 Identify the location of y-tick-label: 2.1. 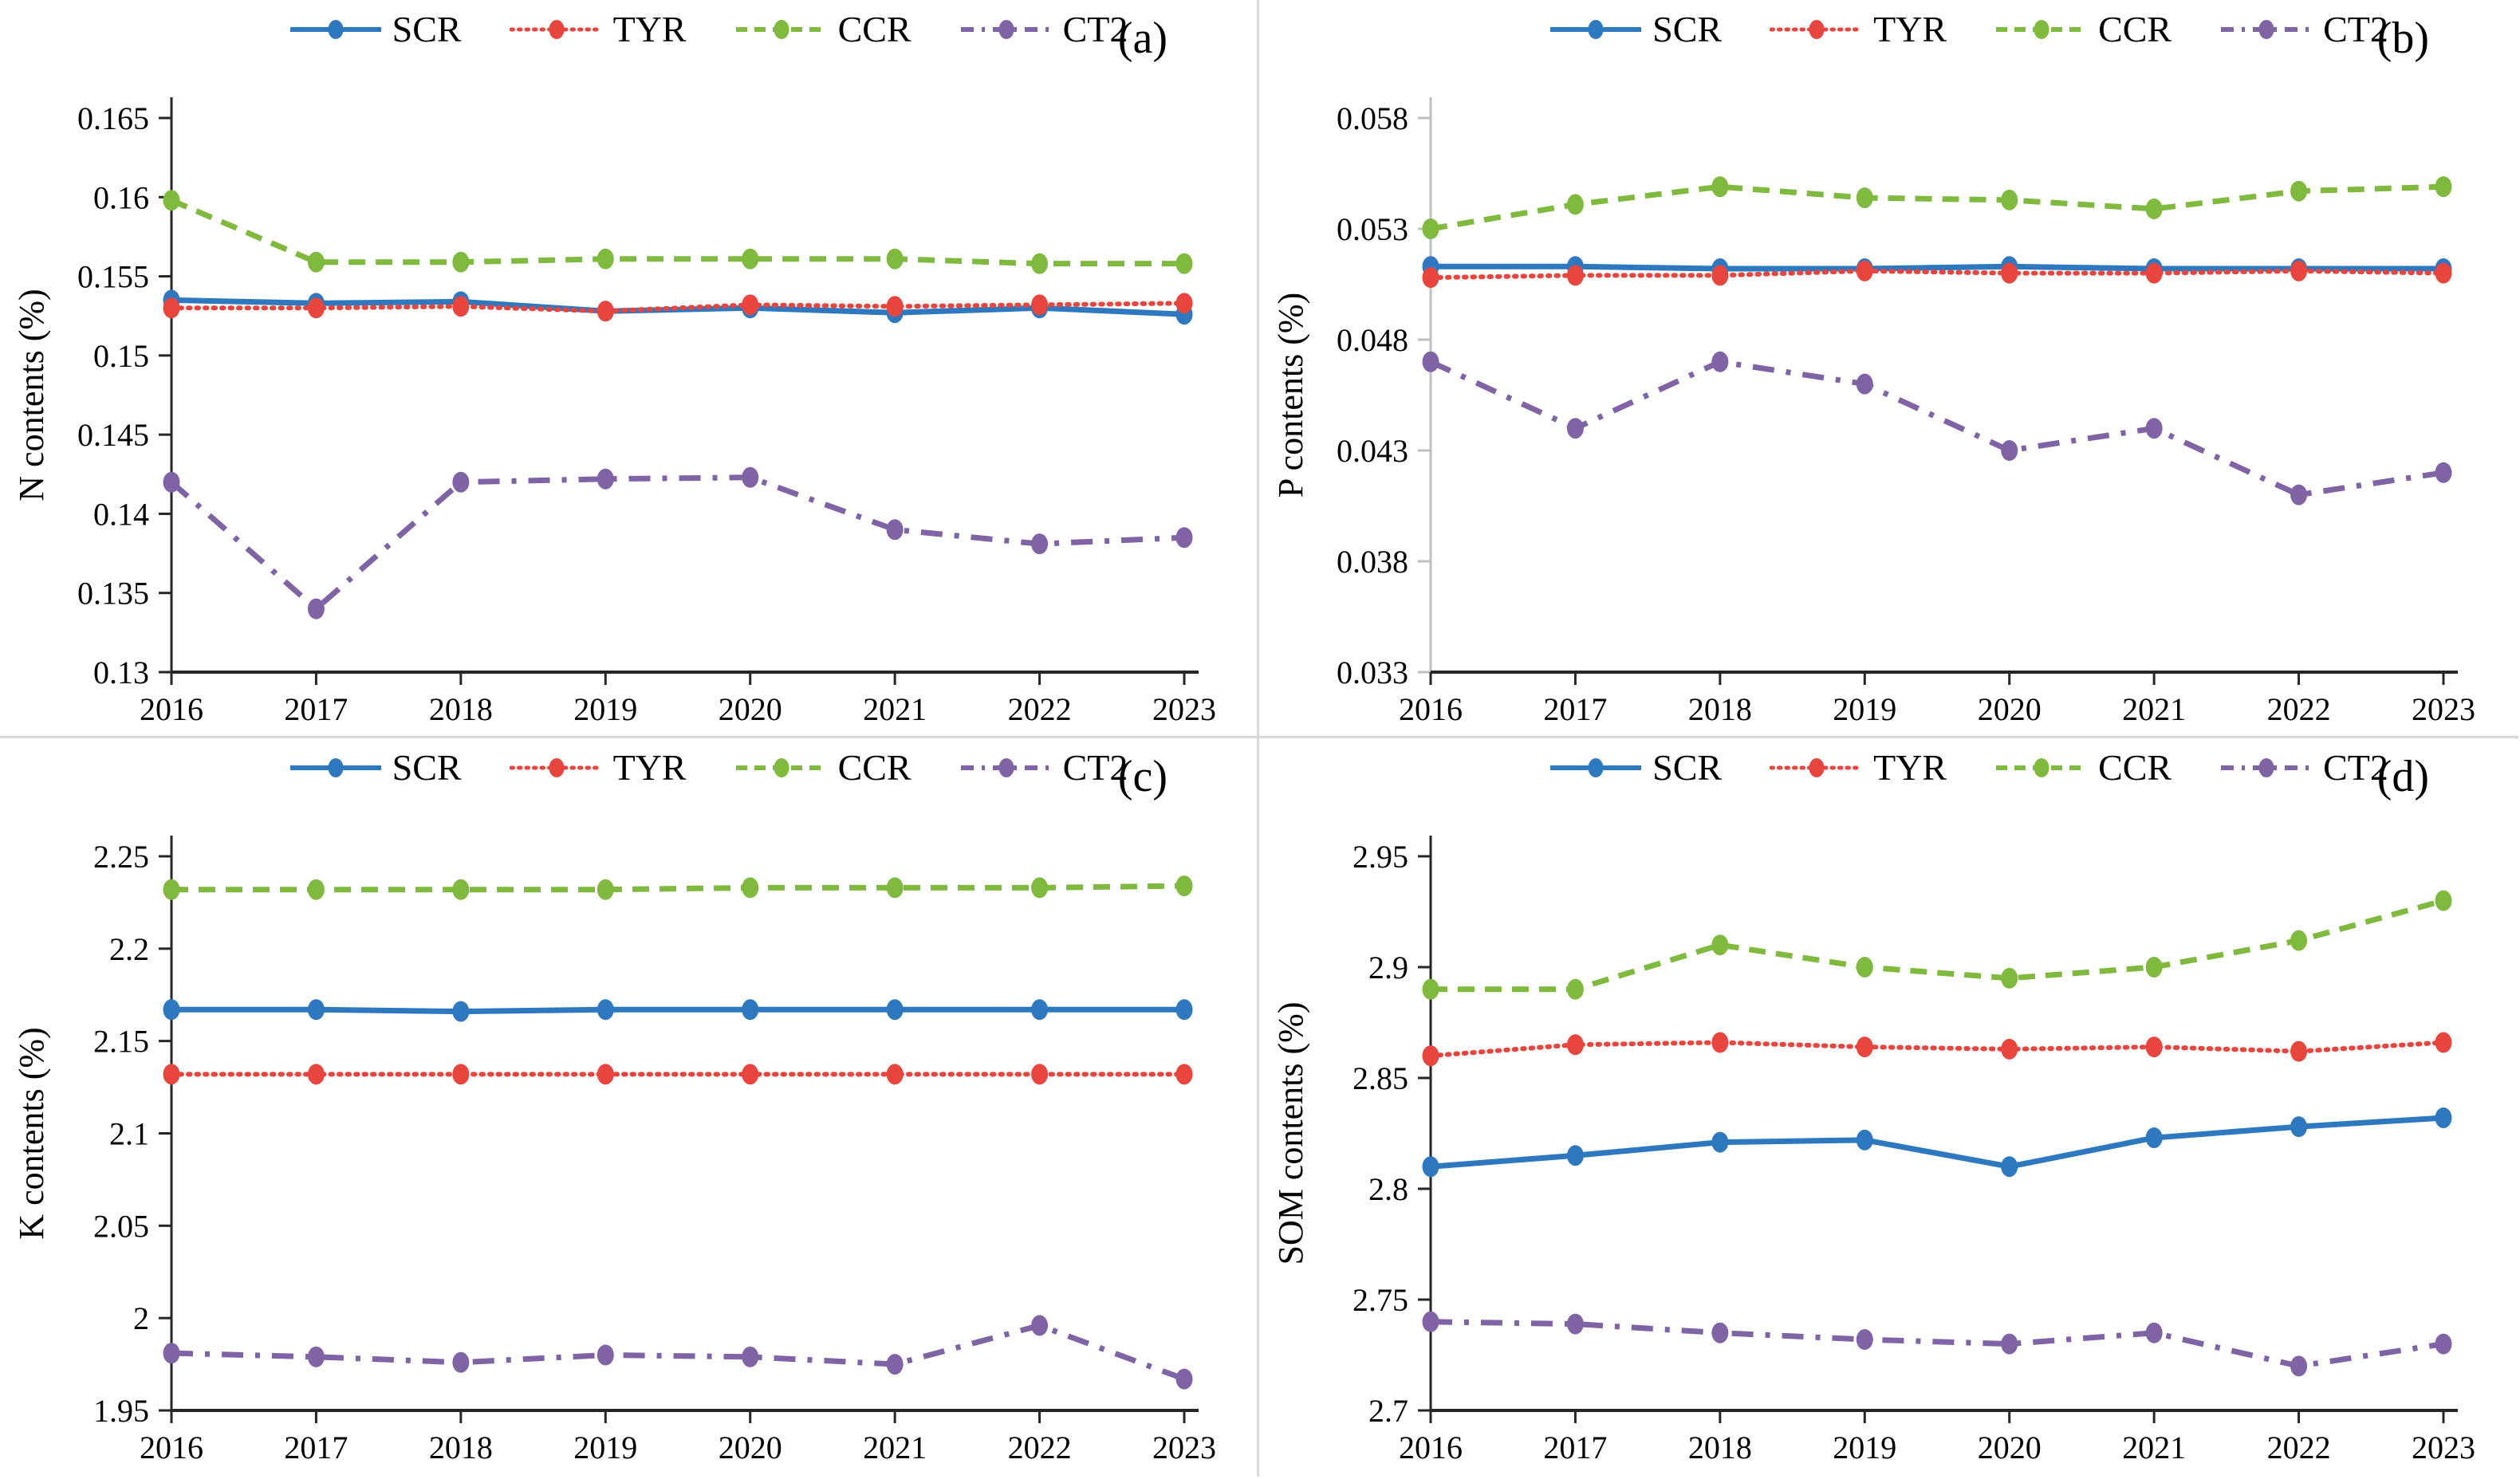
(129, 1134).